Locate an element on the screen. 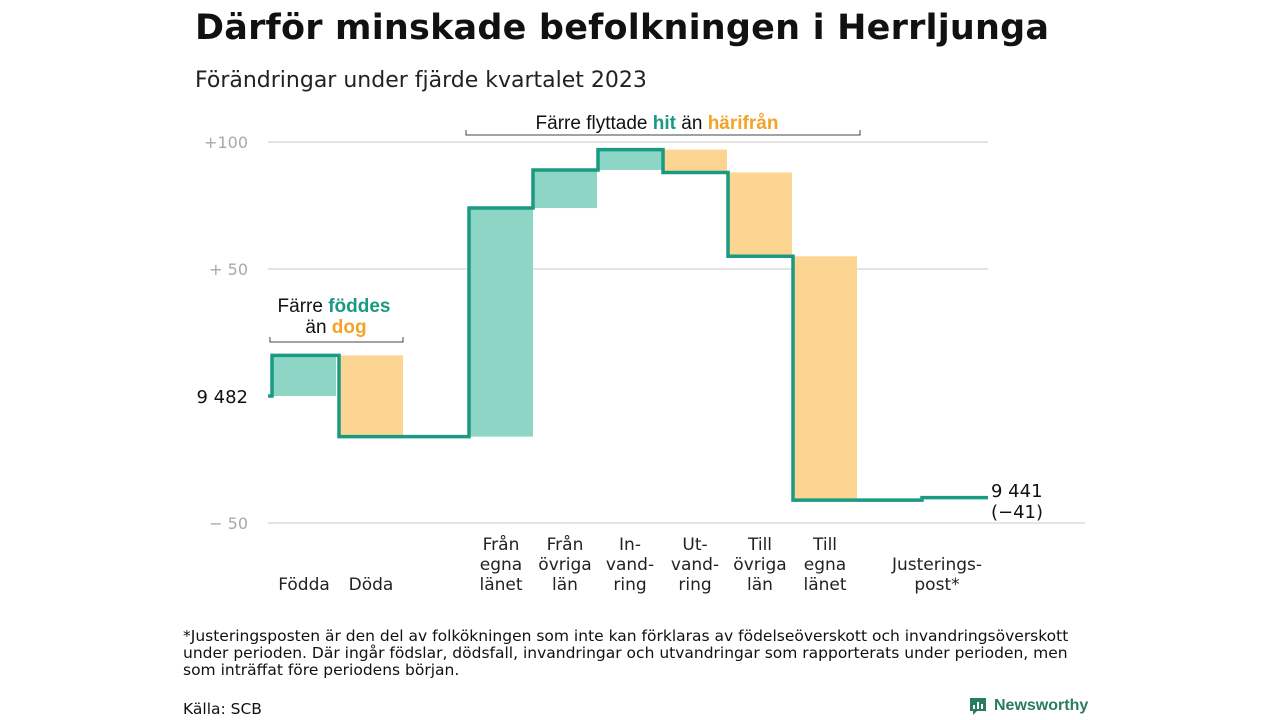  annotation-migration: Färre flyttade hit än härifrån is located at coordinates (657, 123).